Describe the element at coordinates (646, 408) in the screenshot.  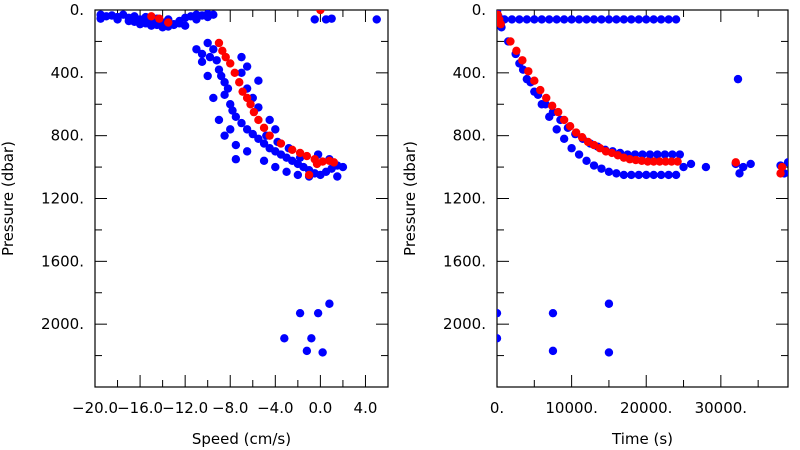
I see `x-tick-label: 20000.` at that location.